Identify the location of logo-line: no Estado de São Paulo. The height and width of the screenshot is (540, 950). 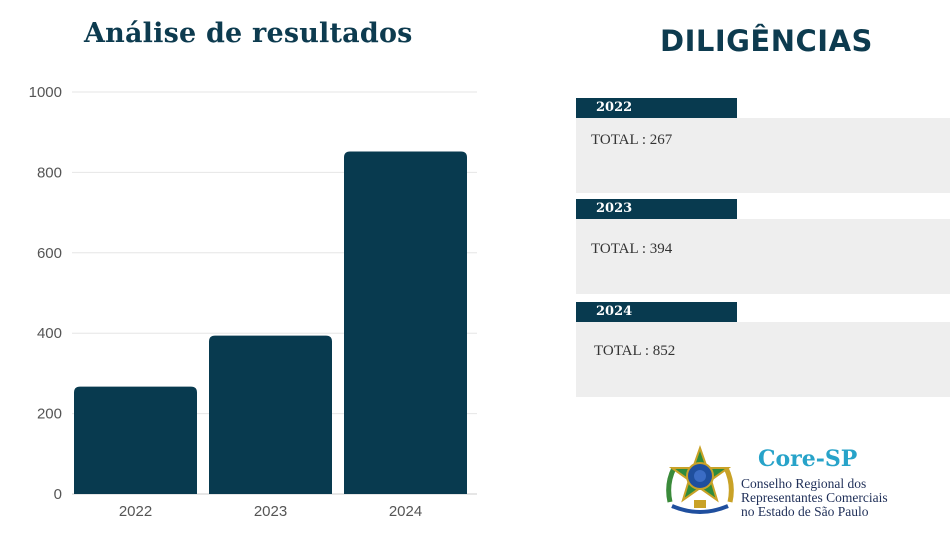
(805, 511).